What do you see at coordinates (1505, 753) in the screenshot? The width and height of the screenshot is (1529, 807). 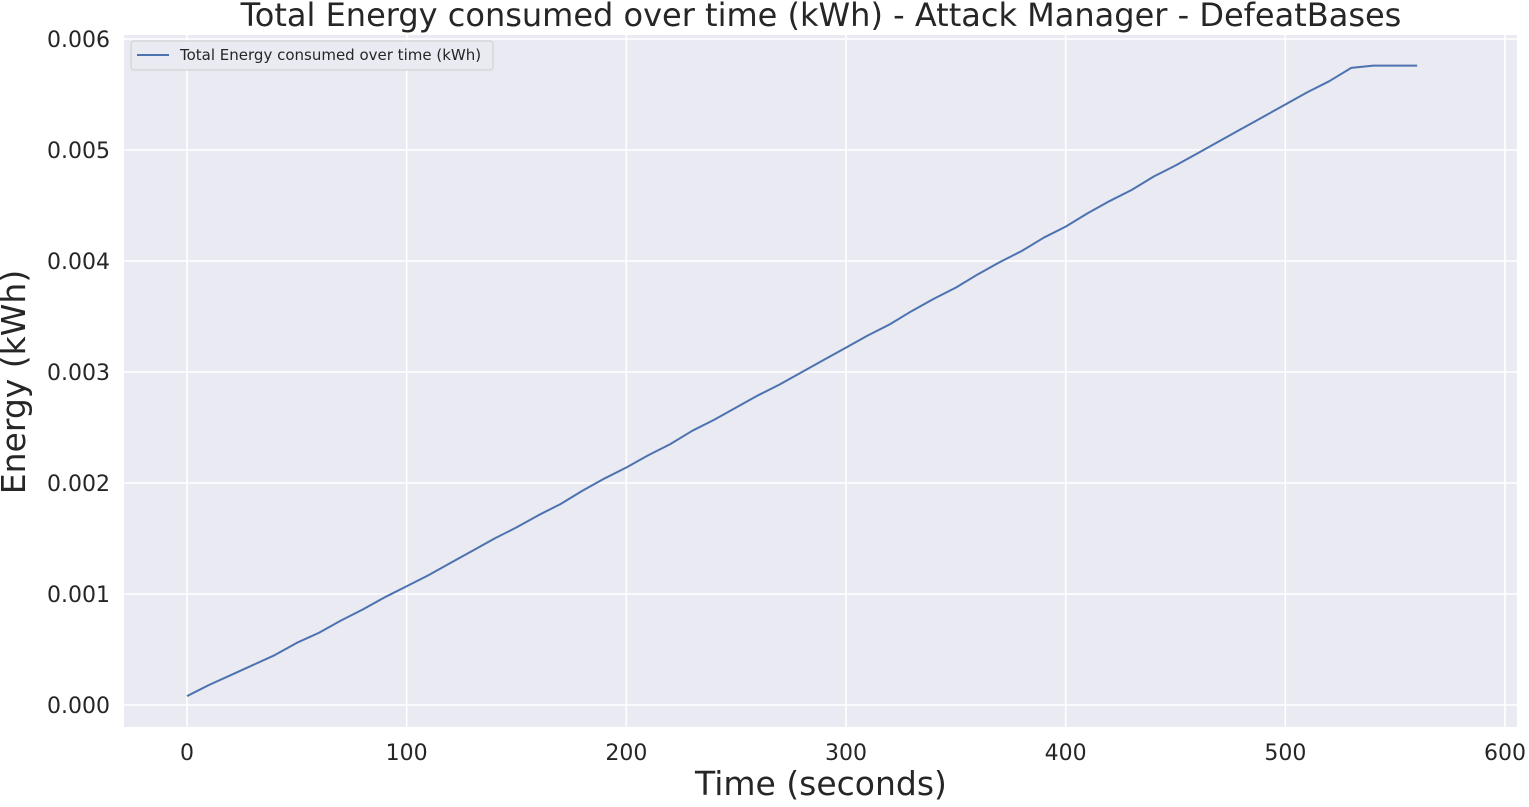 I see `x-tick-label: 600` at bounding box center [1505, 753].